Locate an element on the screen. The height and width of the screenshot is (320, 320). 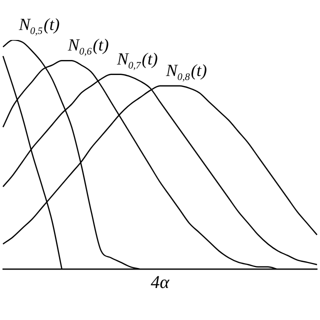
text: 4α is located at coordinates (160, 282).